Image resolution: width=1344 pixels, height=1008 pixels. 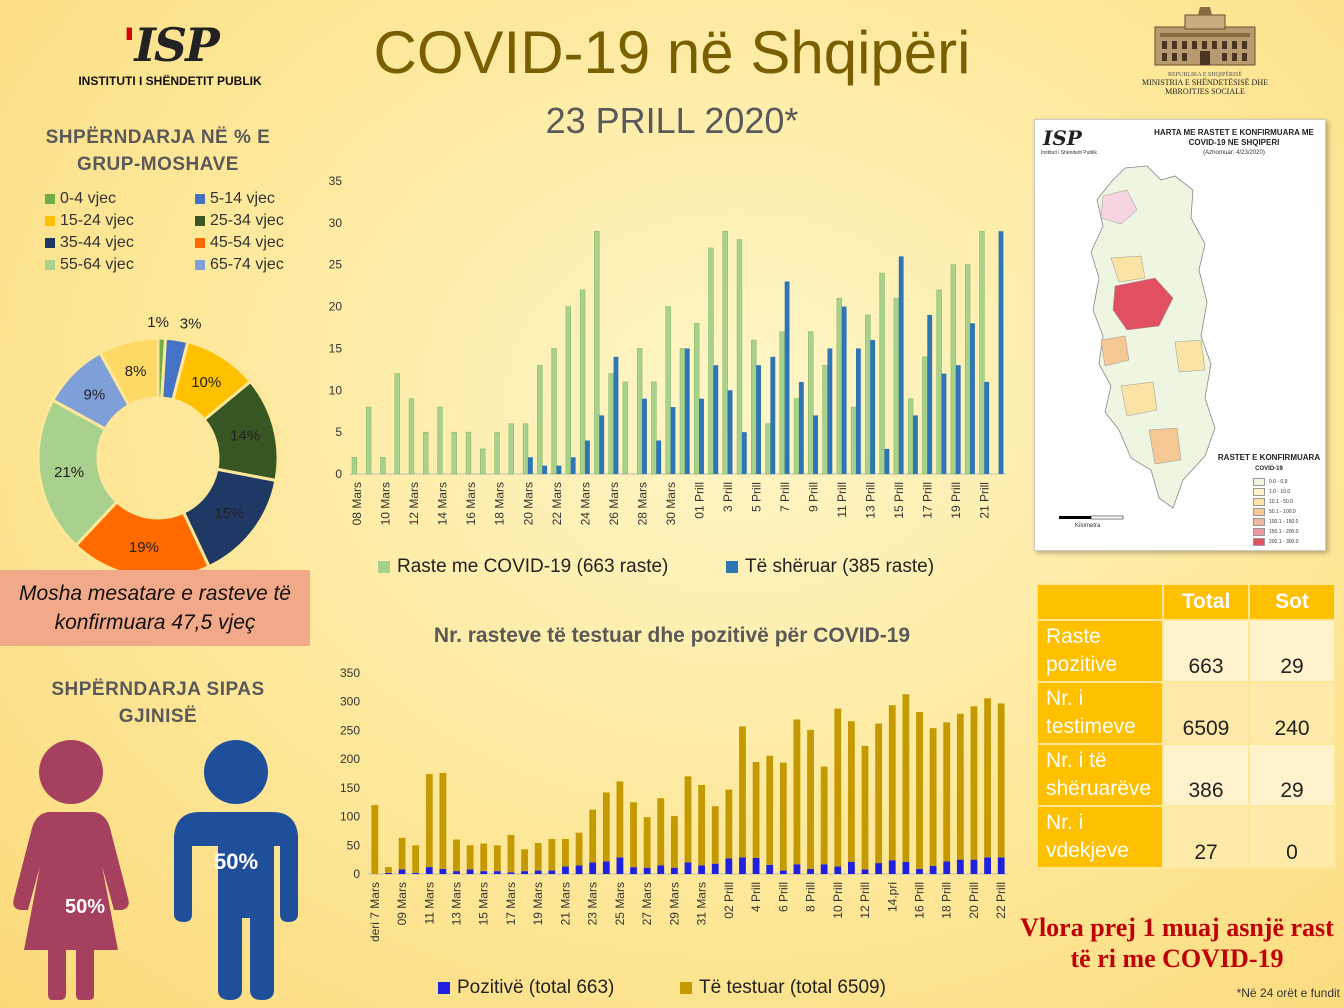 I want to click on x-tick-label: 3 Prill, so click(x=728, y=497).